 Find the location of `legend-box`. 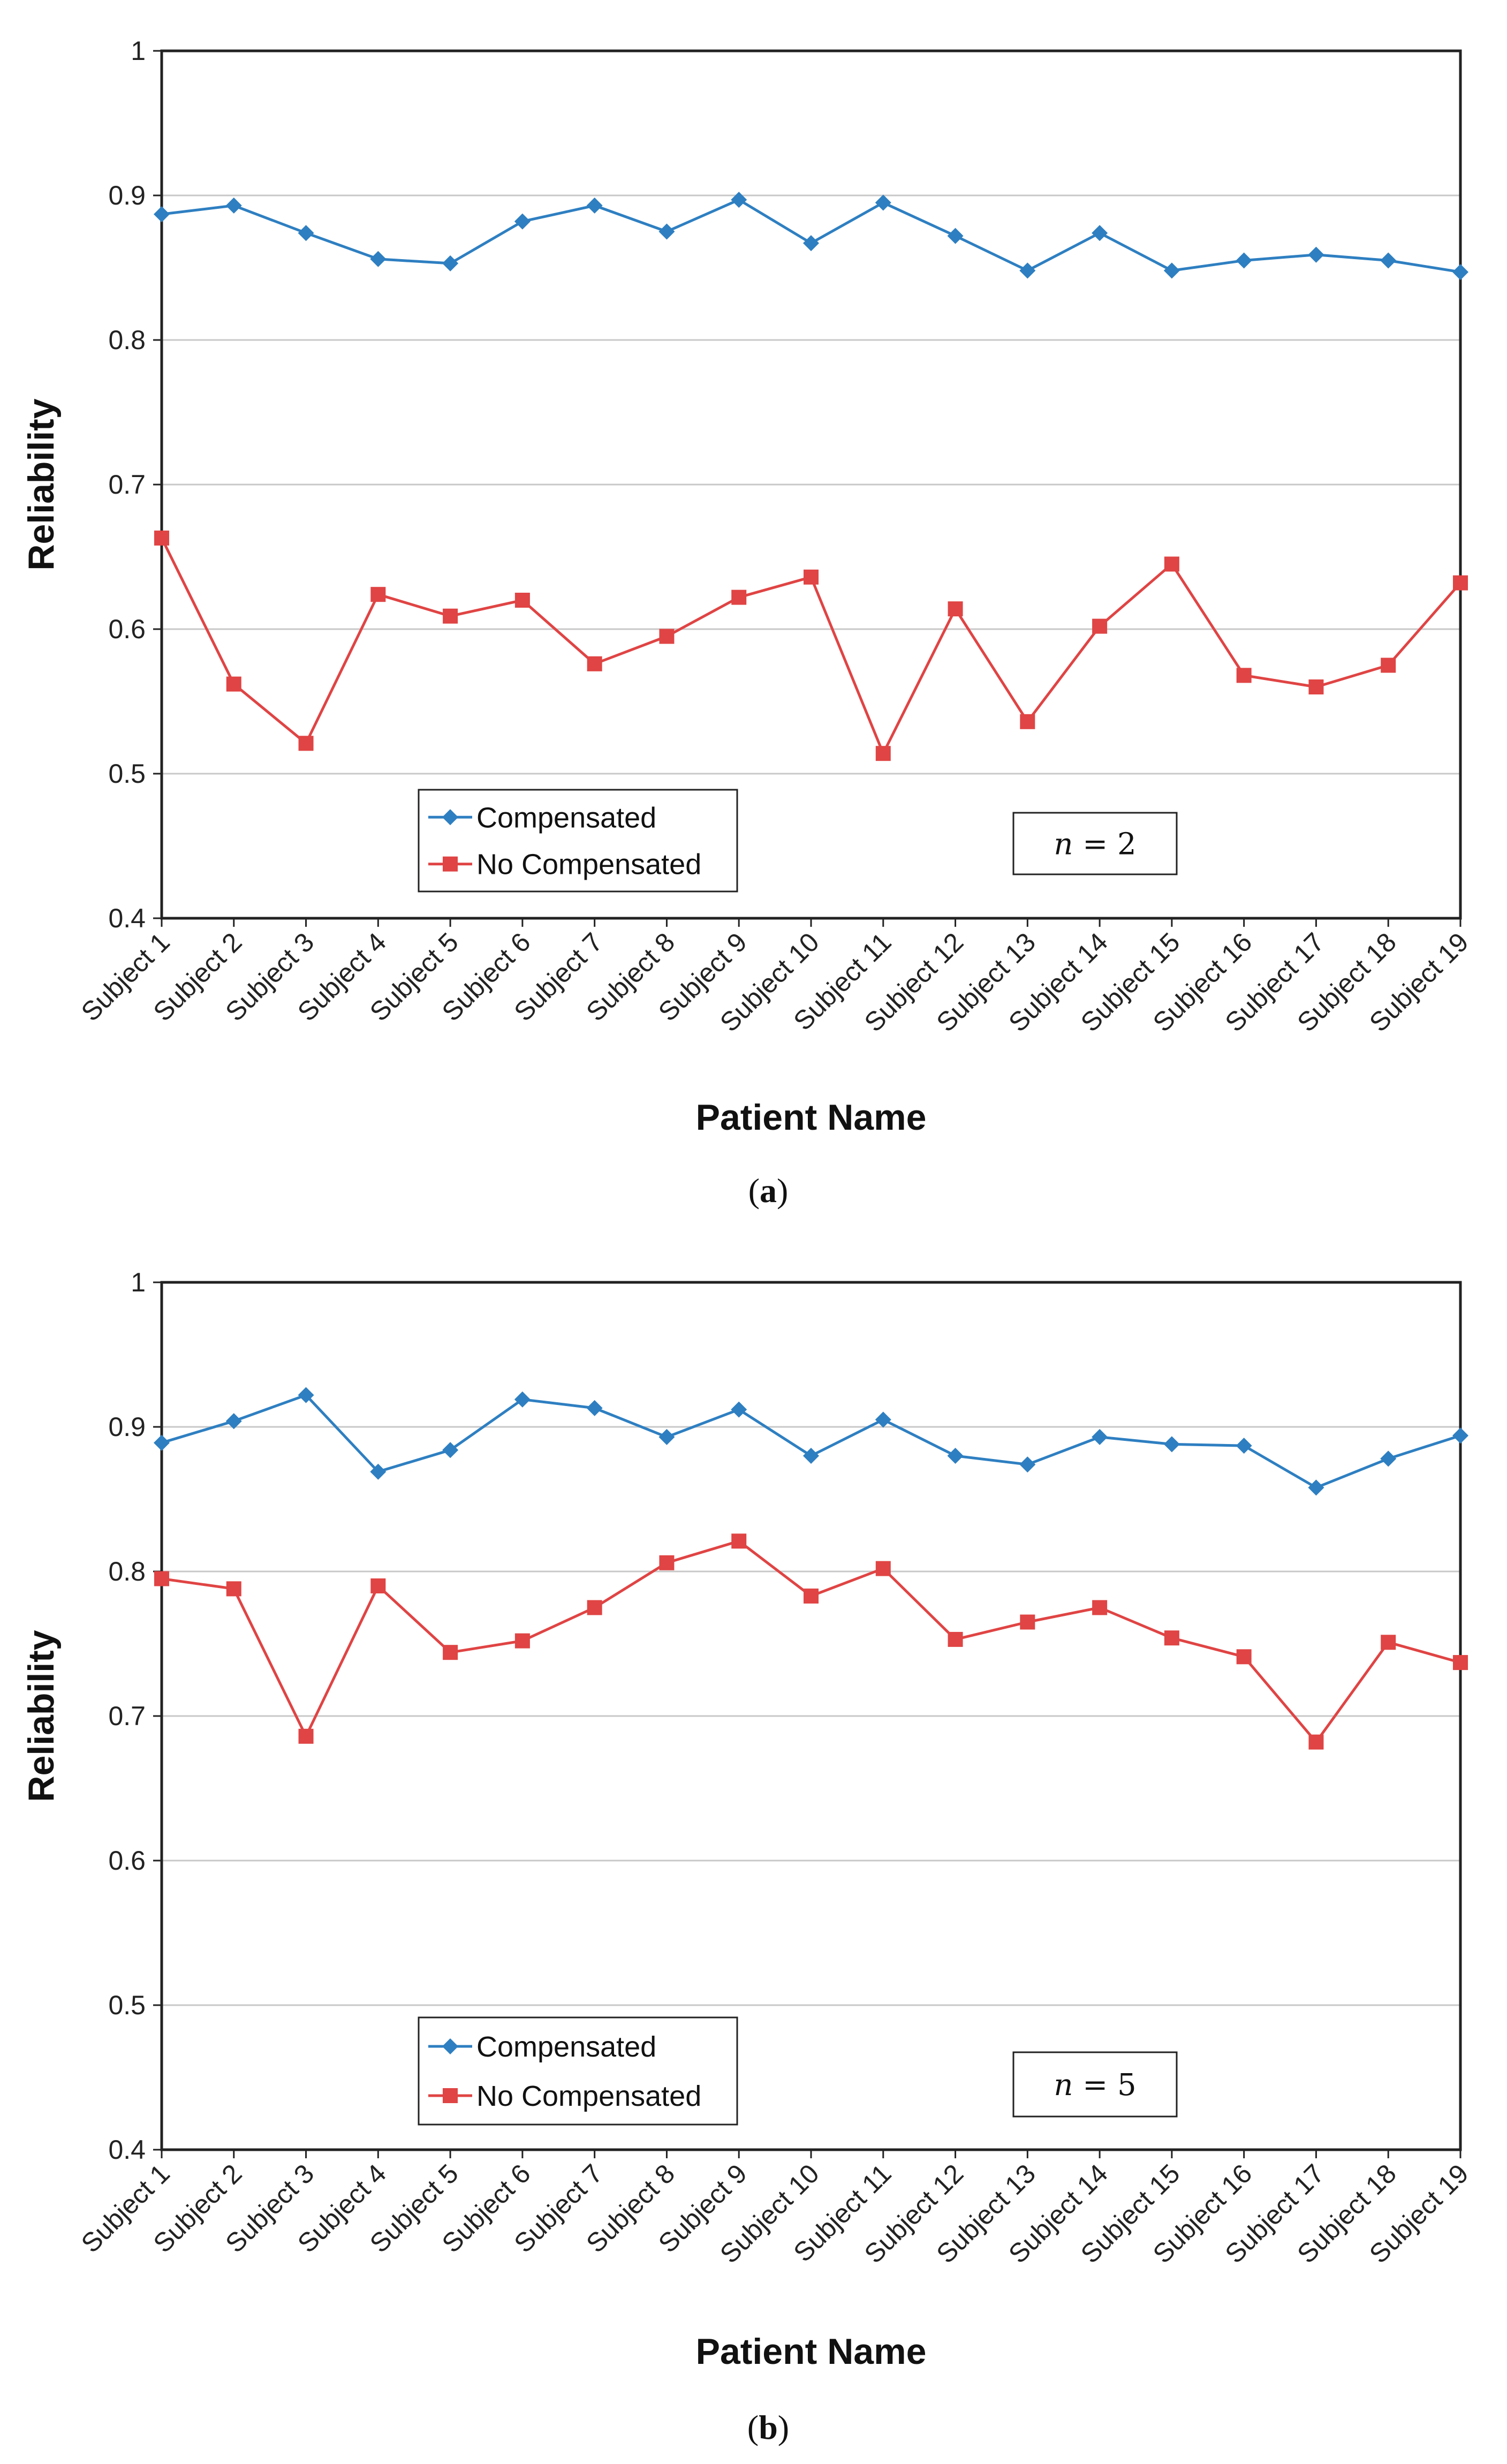

legend-box is located at coordinates (578, 841).